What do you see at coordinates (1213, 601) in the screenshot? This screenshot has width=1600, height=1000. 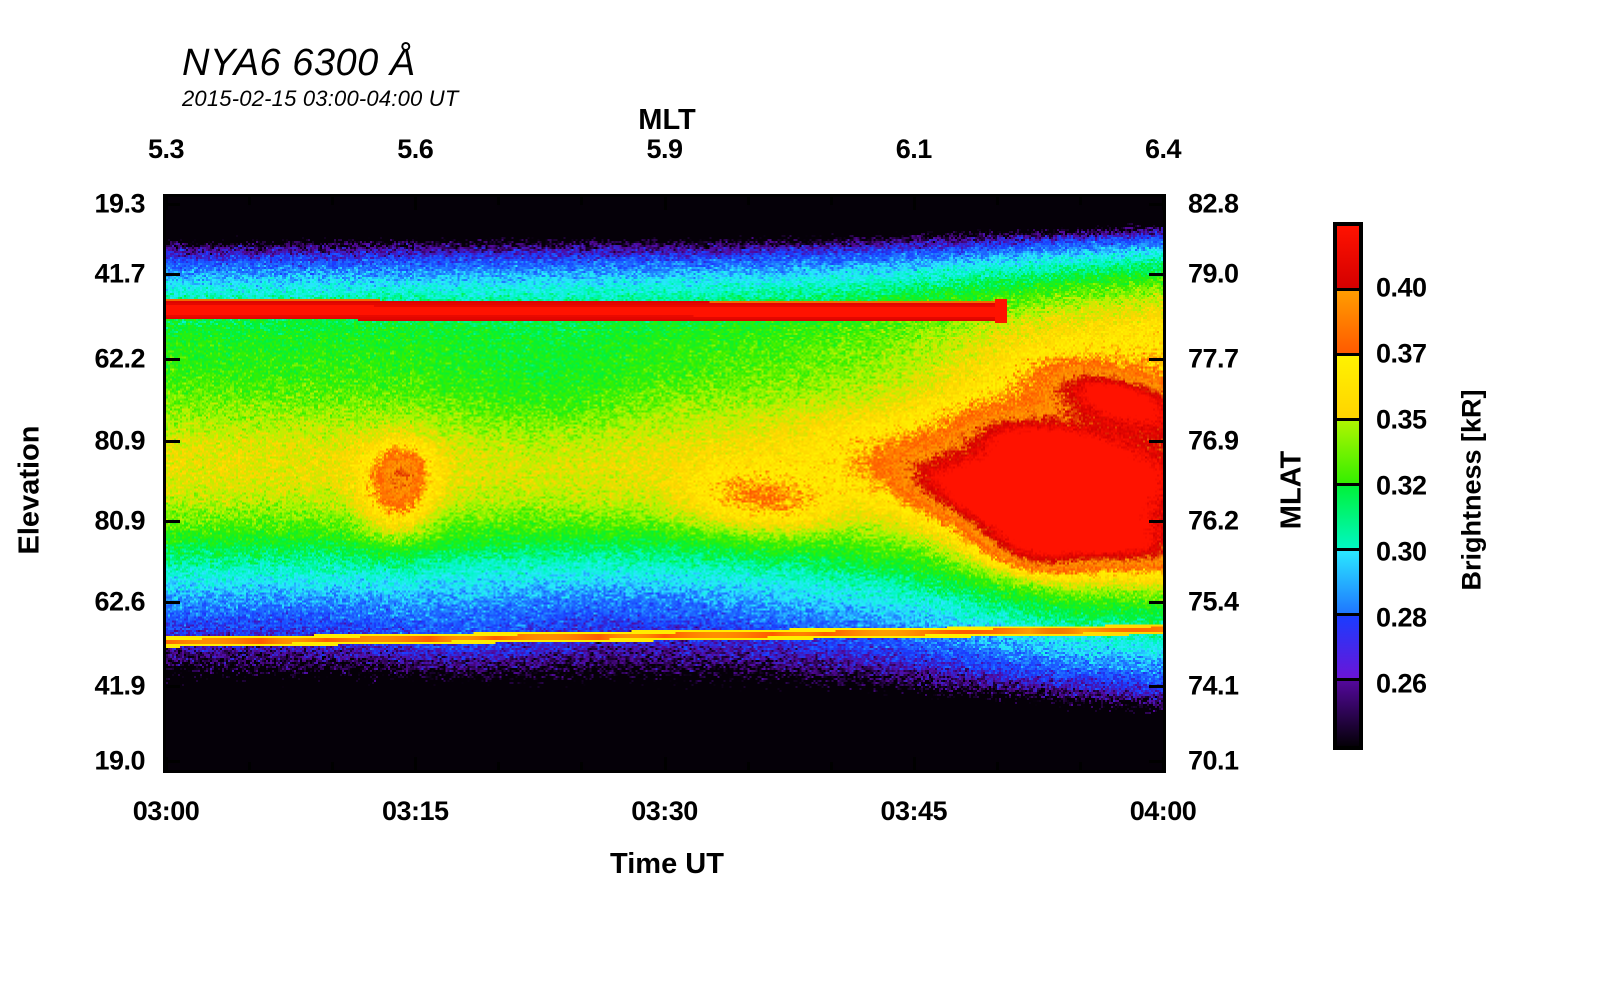 I see `mlat-tick-label: 75.4` at bounding box center [1213, 601].